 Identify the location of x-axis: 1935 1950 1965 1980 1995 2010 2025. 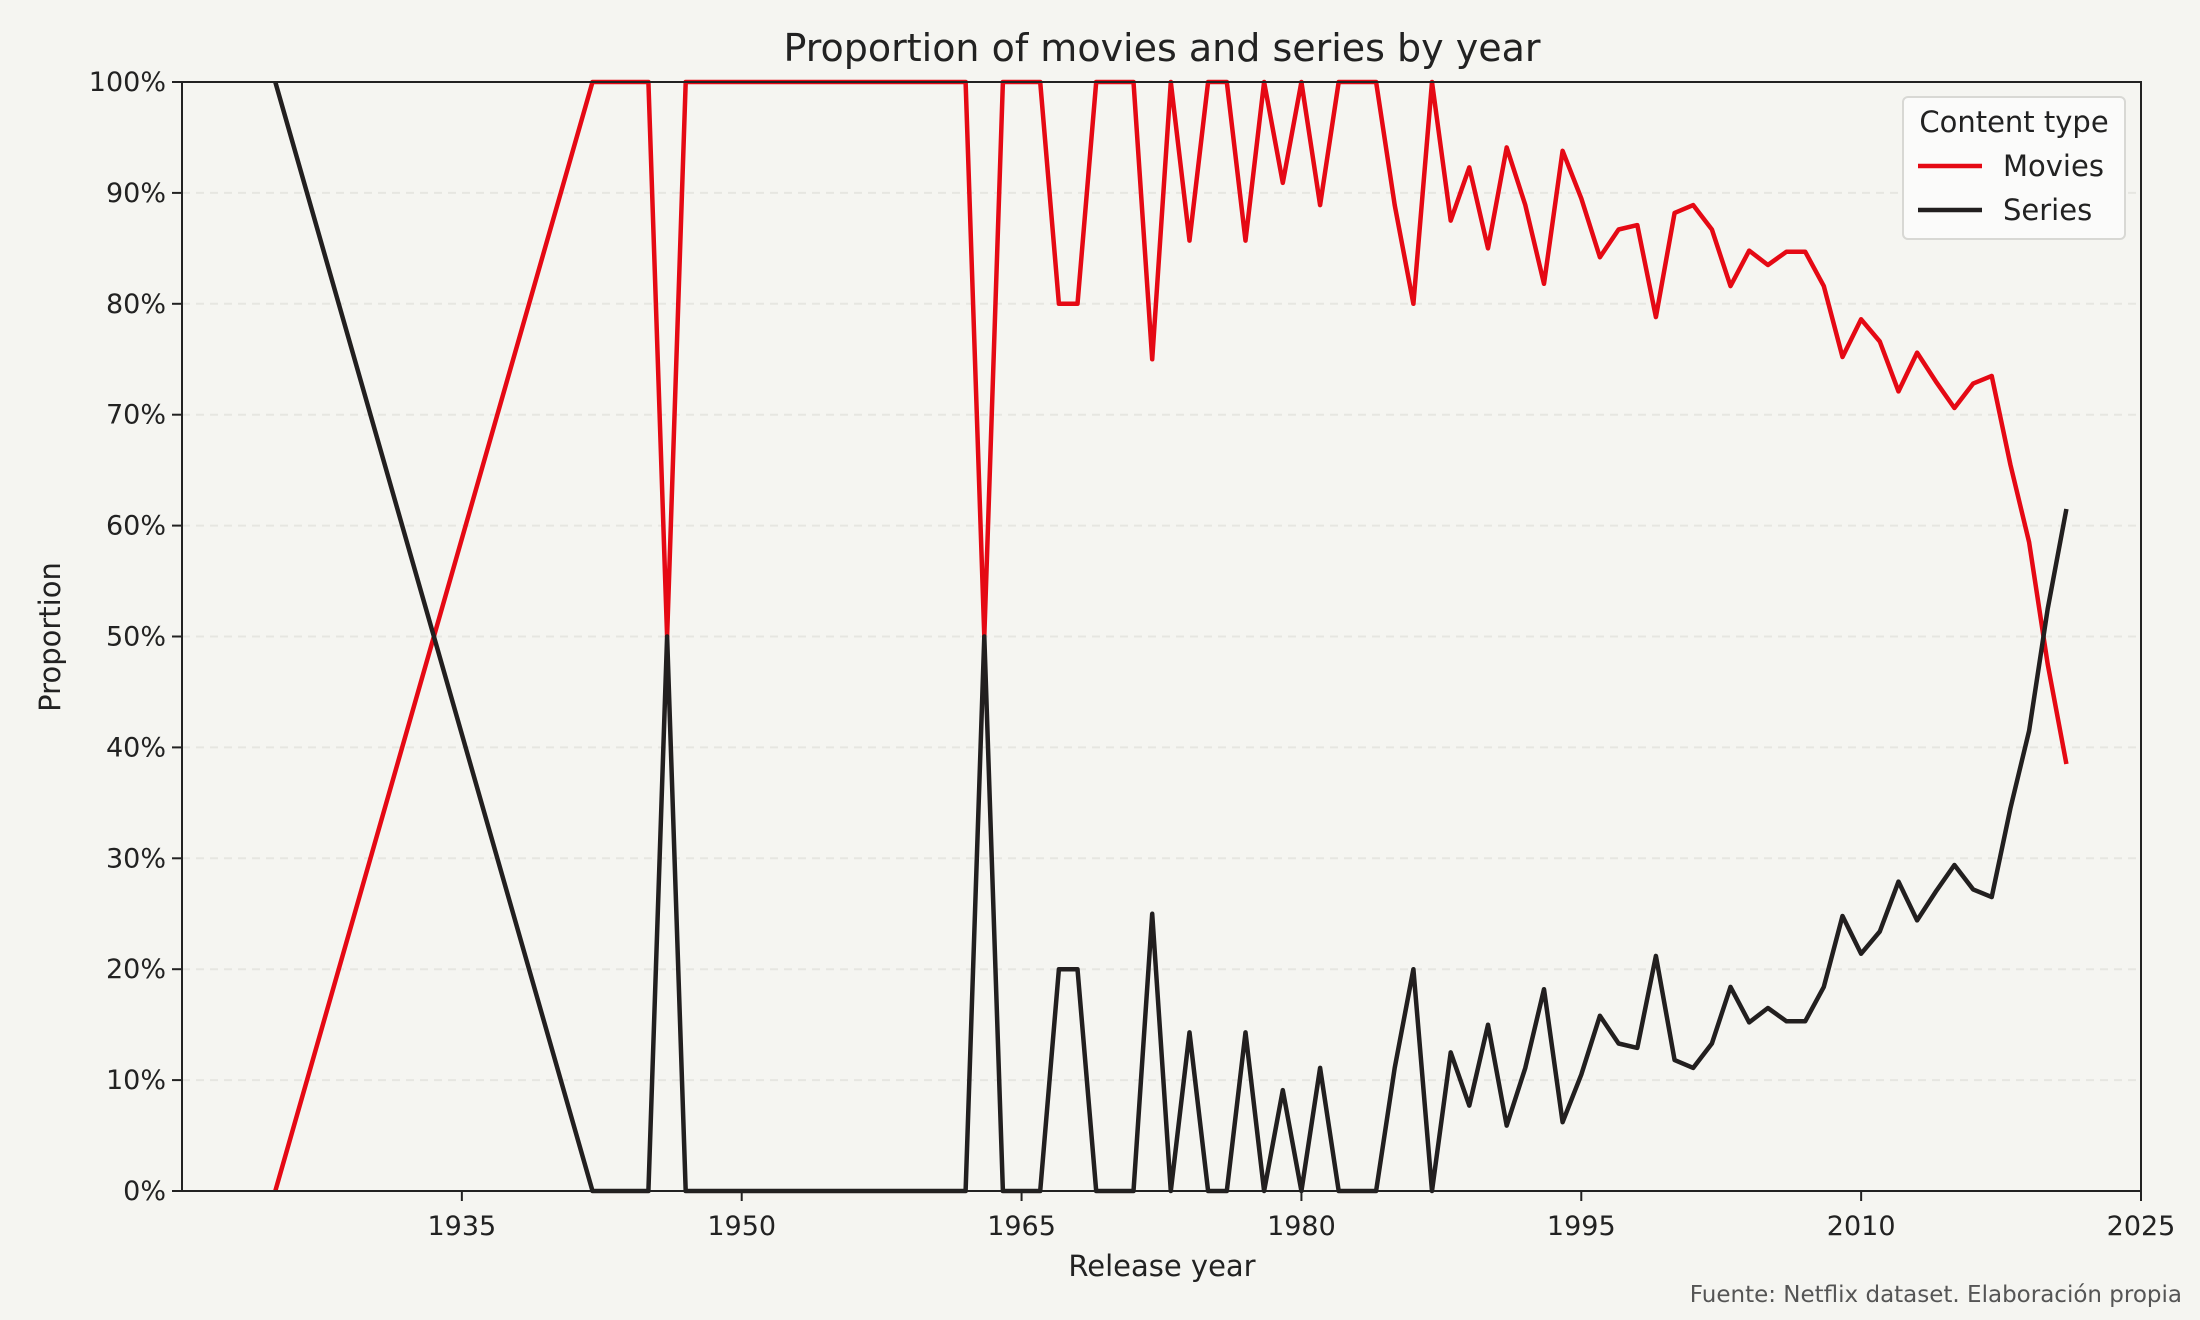
(1301, 1216).